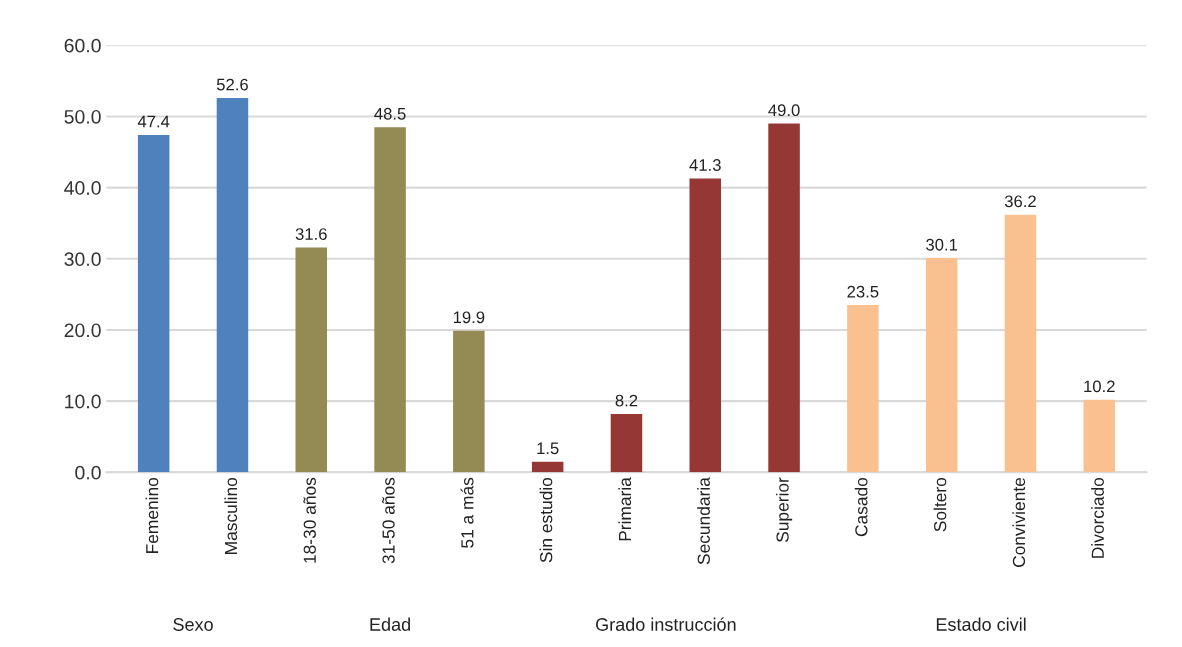  Describe the element at coordinates (390, 624) in the screenshot. I see `text: Edad` at that location.